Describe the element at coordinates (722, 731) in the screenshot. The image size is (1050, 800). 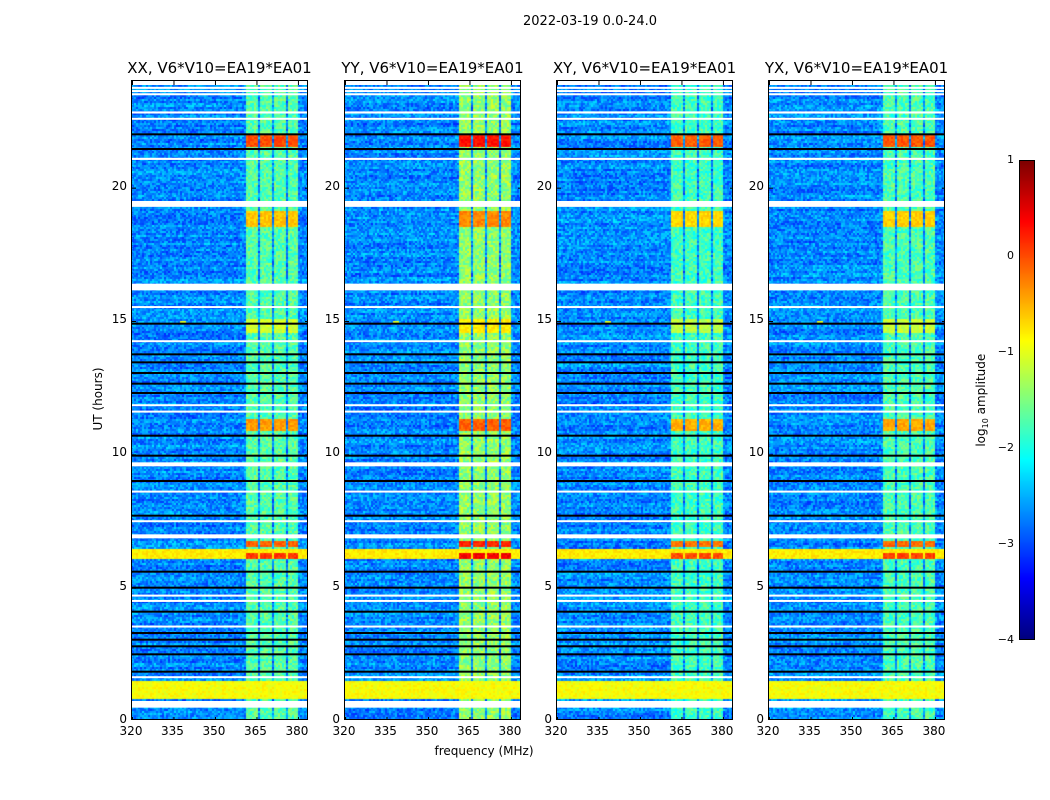
I see `x-tick-label: 380` at that location.